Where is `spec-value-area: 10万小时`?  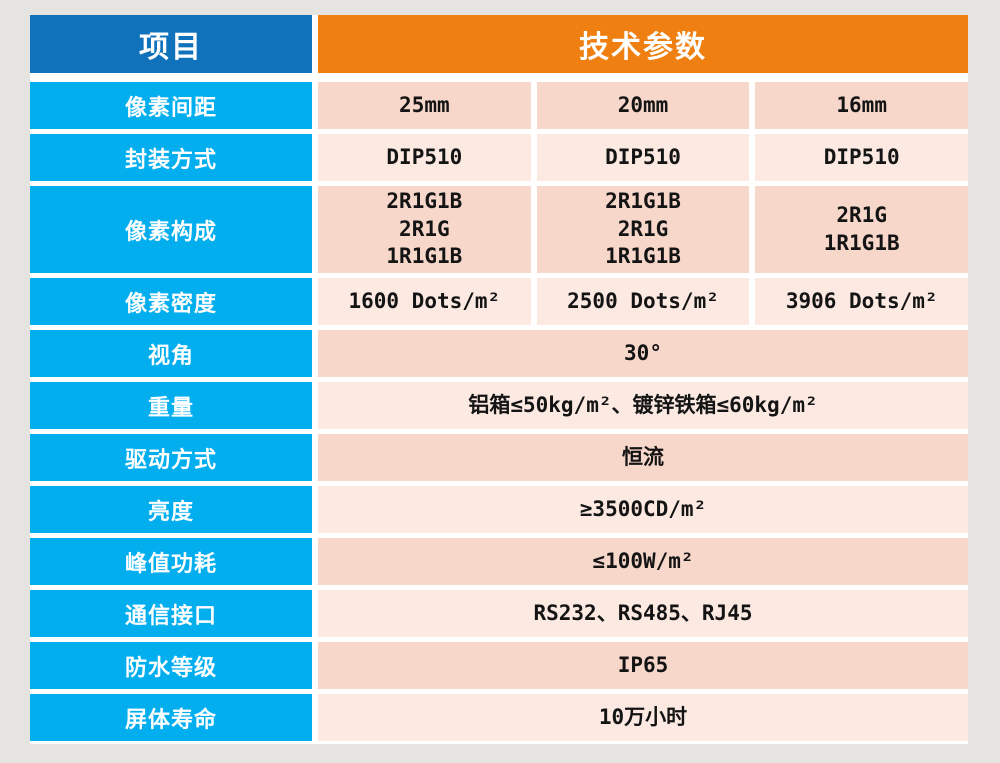 spec-value-area: 10万小时 is located at coordinates (643, 717).